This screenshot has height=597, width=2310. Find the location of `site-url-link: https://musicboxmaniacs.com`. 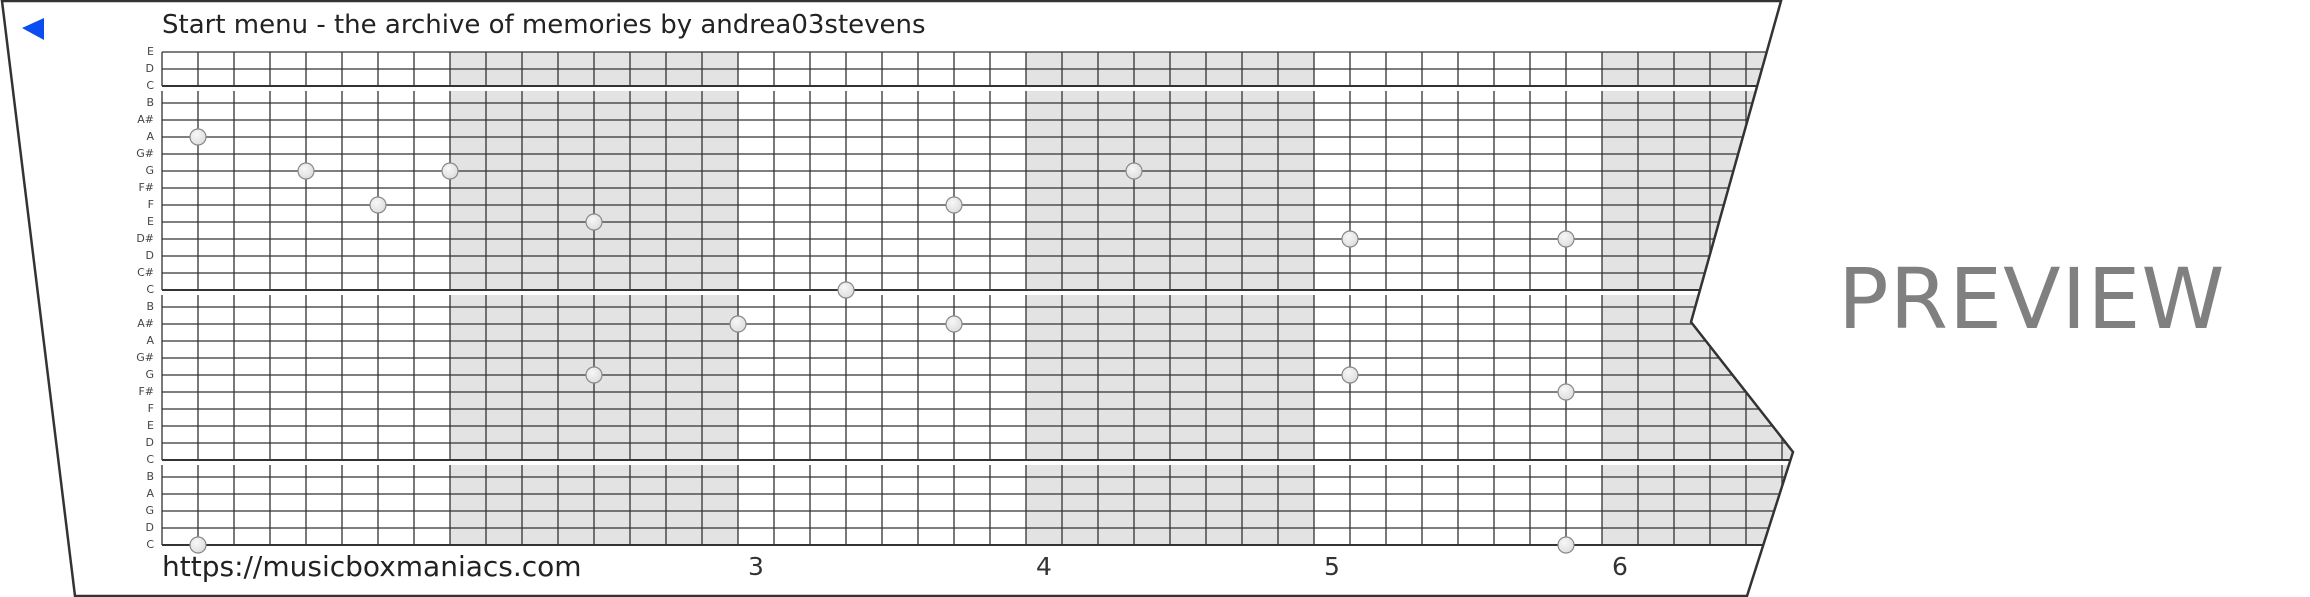

site-url-link: https://musicboxmaniacs.com is located at coordinates (372, 566).